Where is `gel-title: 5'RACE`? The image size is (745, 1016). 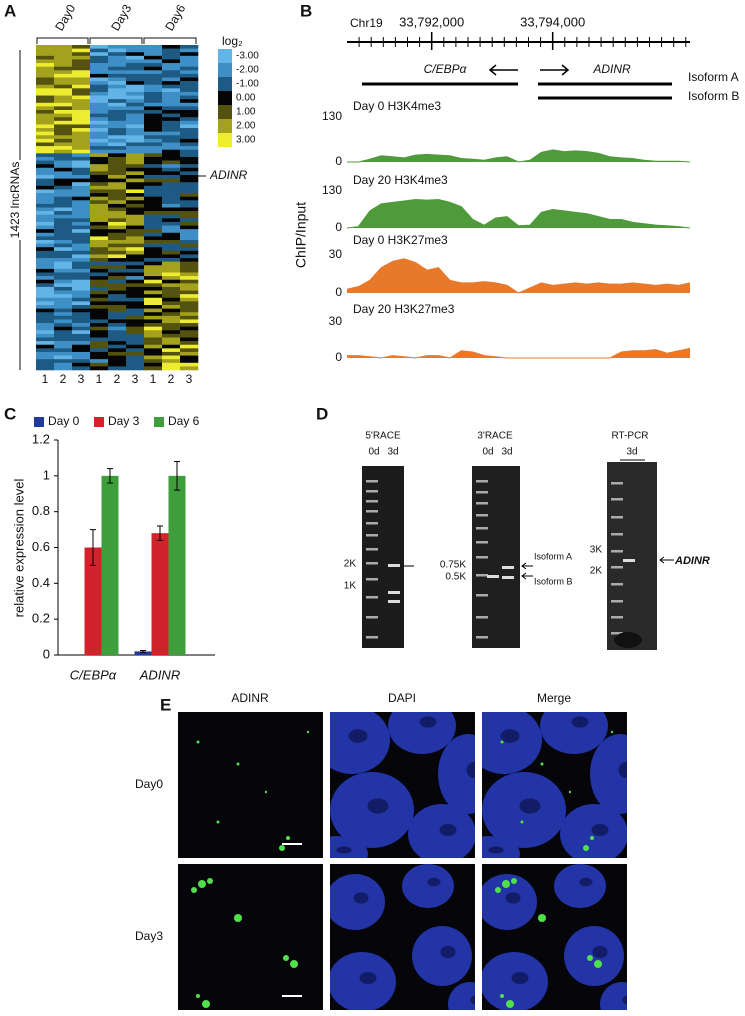
gel-title: 5'RACE is located at coordinates (383, 436).